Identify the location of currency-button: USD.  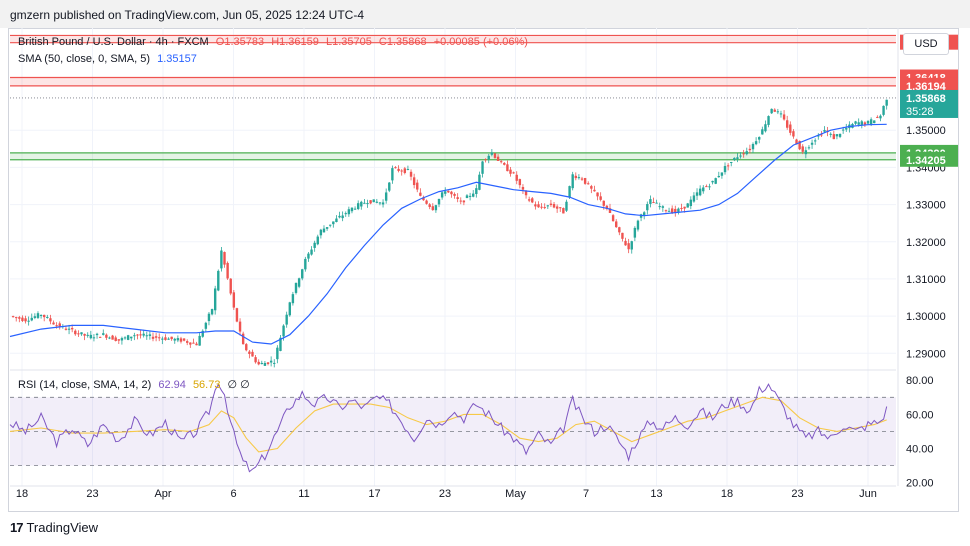
(926, 44).